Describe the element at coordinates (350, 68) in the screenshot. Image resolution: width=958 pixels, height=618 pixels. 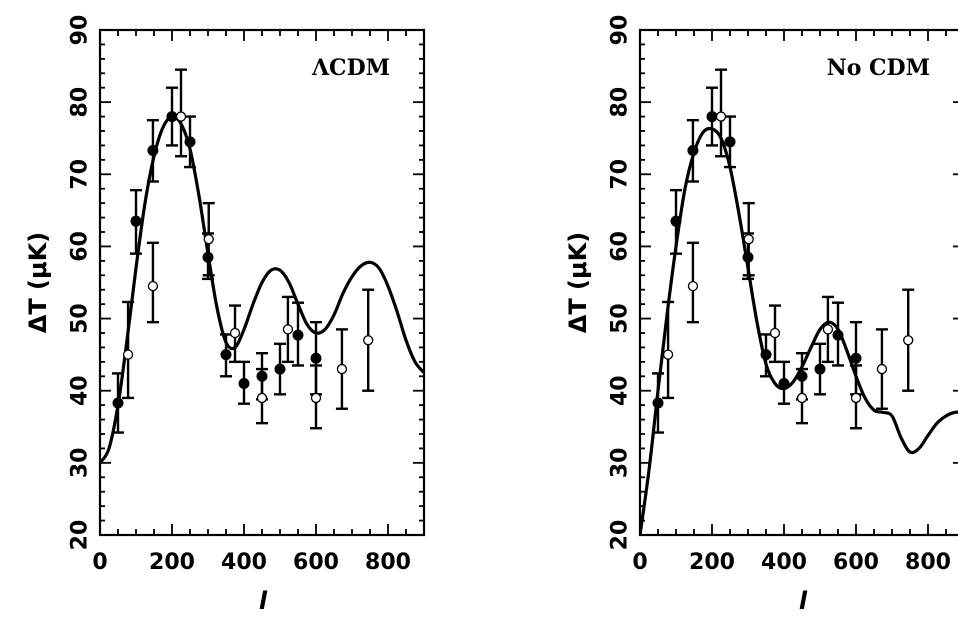
I see `panel-label: ΛCDM` at that location.